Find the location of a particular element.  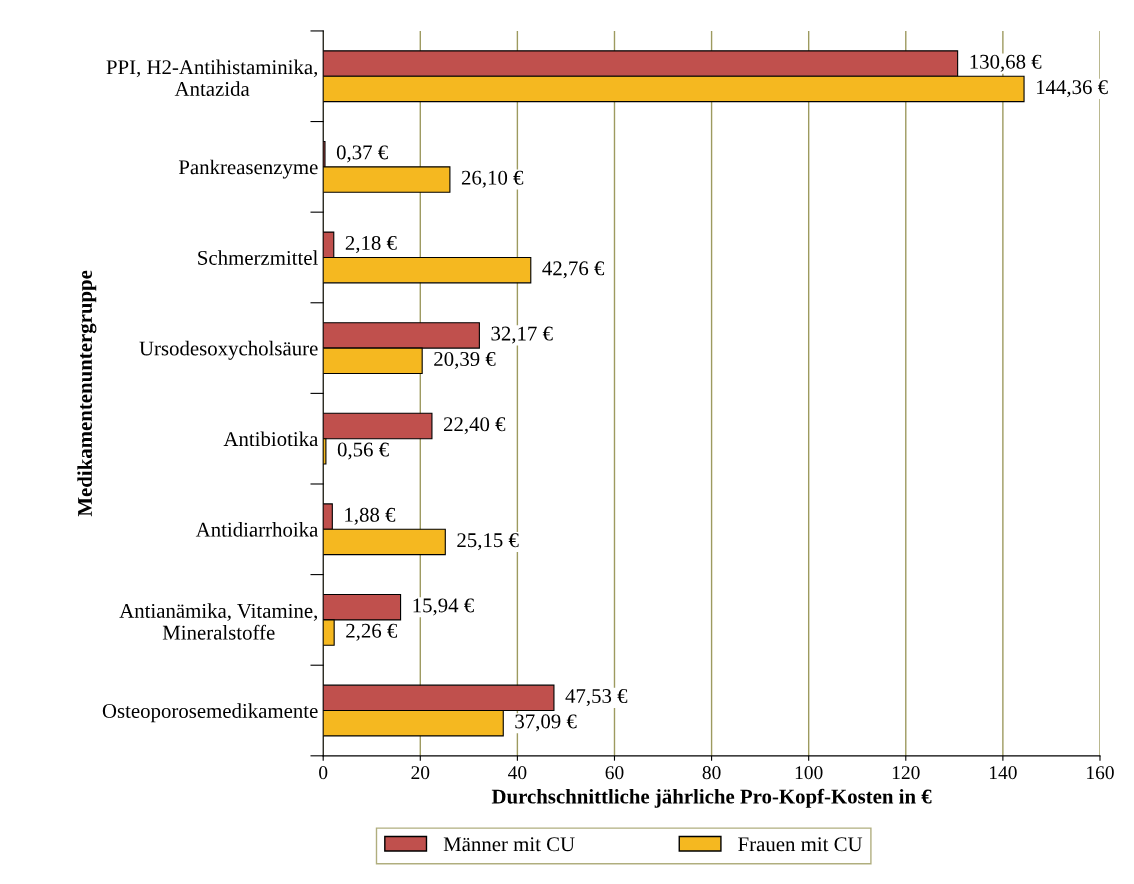

data-label: 2,18 € is located at coordinates (371, 244).